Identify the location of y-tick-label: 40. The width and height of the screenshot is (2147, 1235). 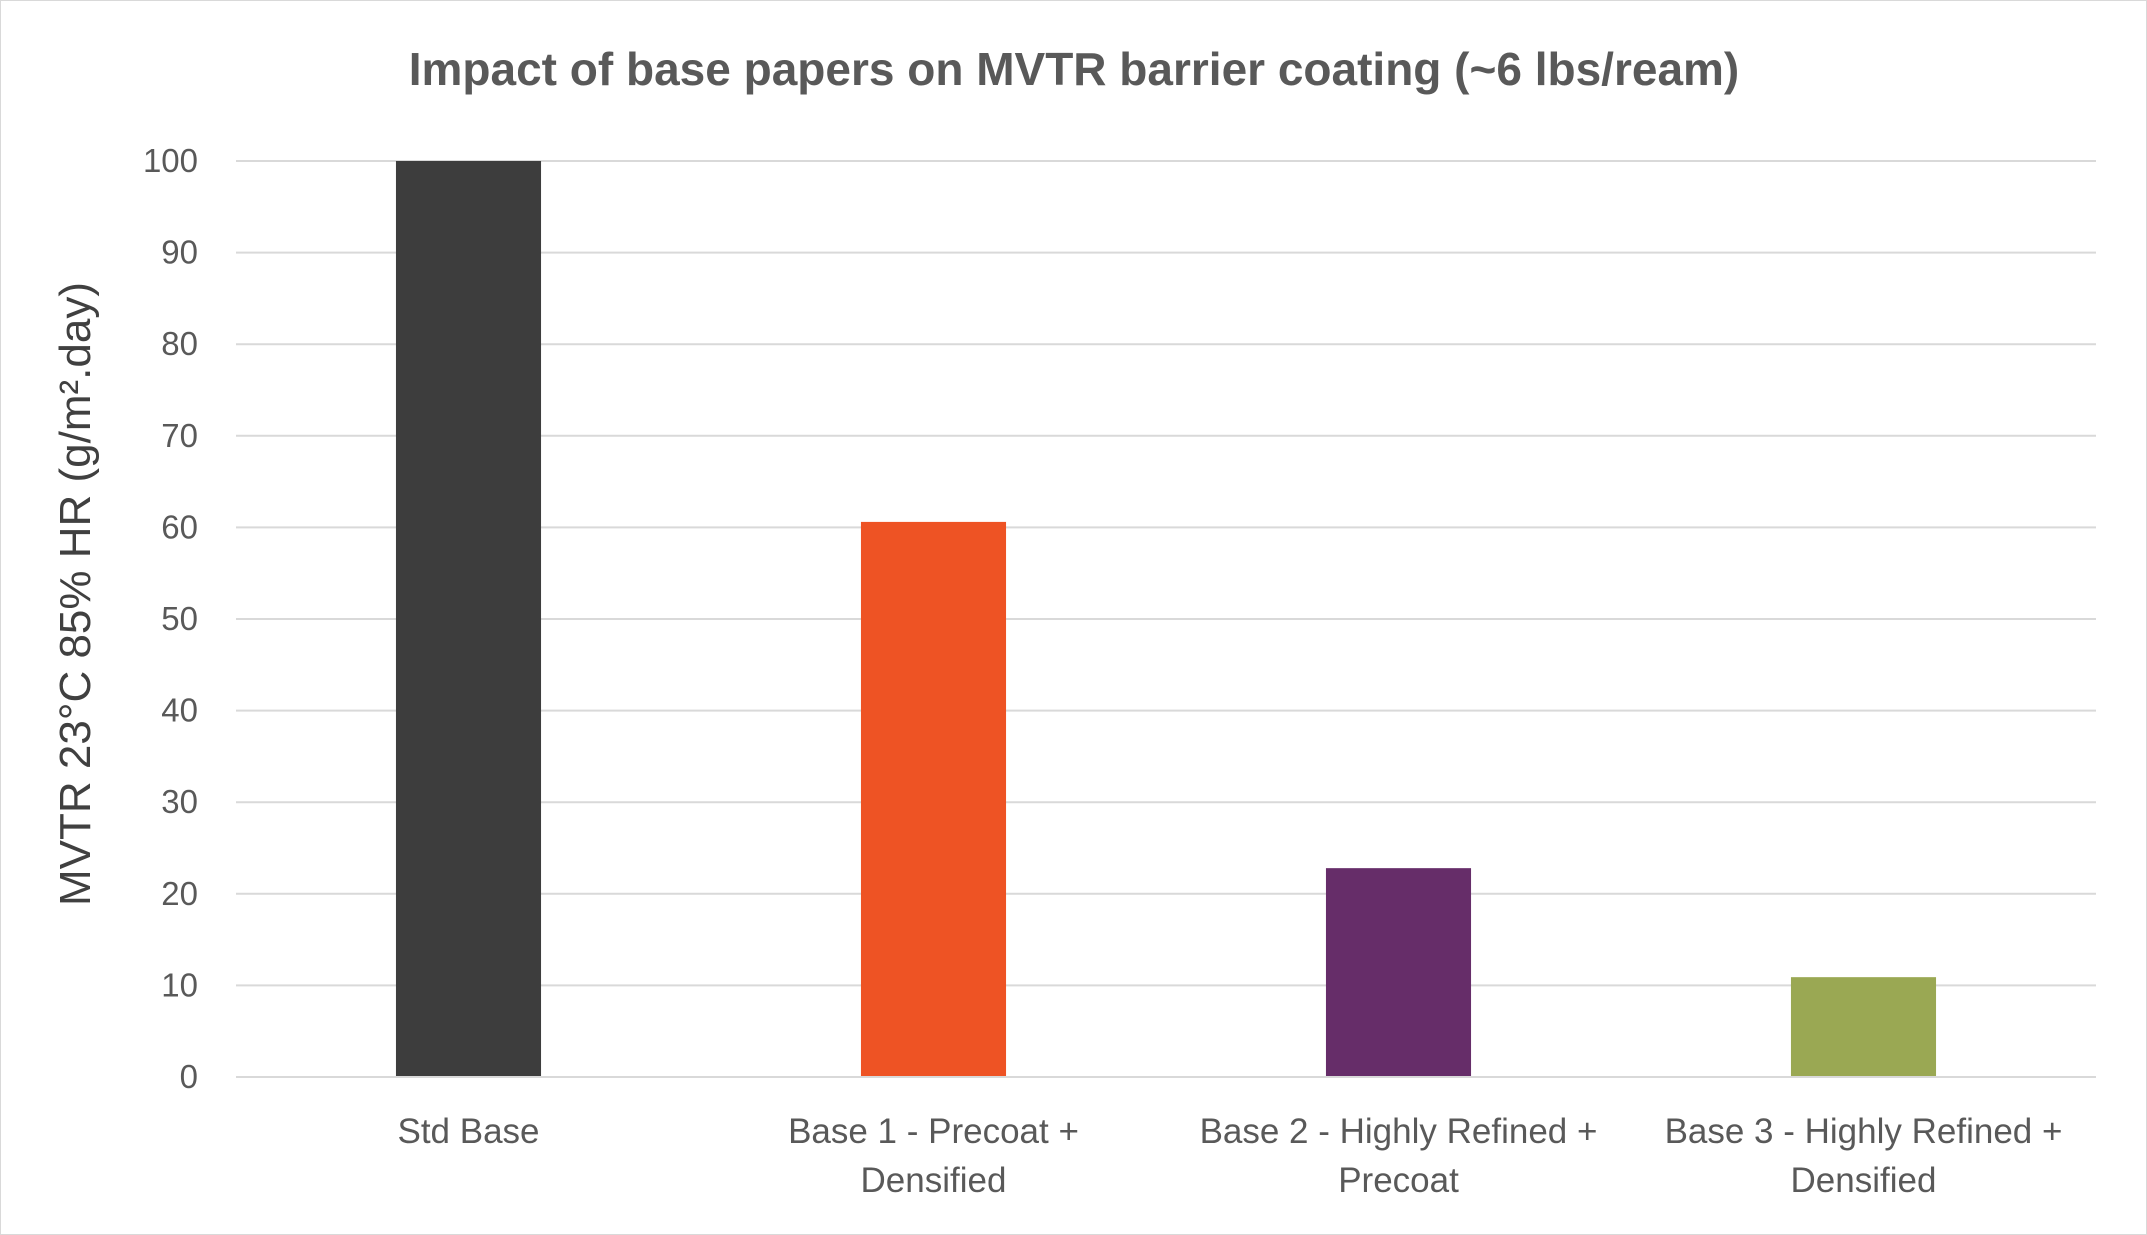
(179, 710).